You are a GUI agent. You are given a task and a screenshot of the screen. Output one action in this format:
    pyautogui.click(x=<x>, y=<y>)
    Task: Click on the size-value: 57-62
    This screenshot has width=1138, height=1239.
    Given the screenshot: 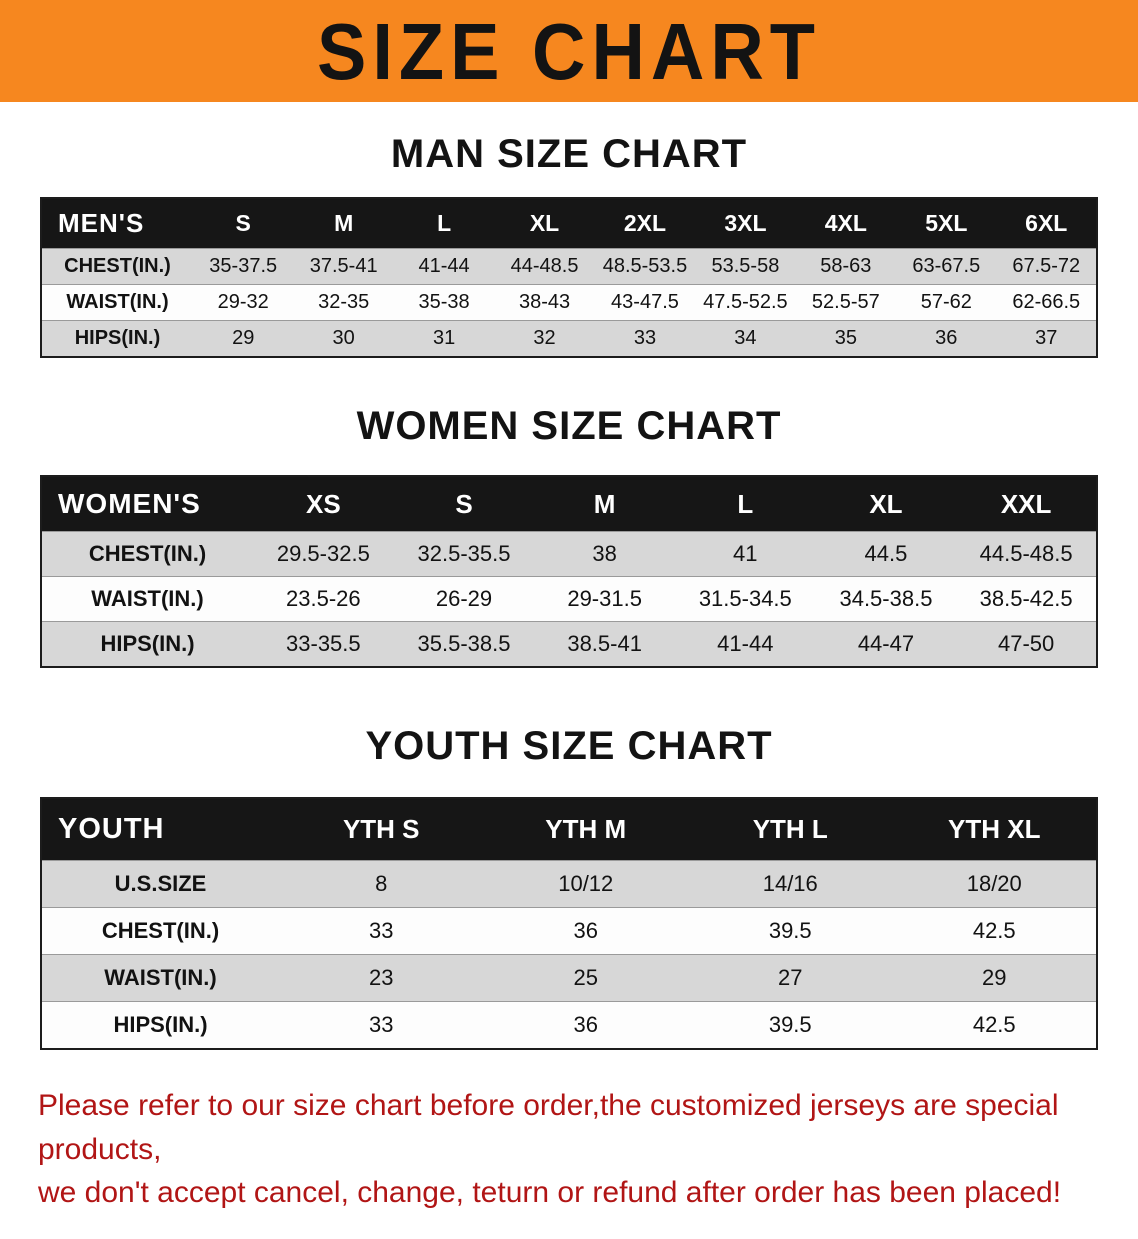 What is the action you would take?
    pyautogui.click(x=946, y=302)
    